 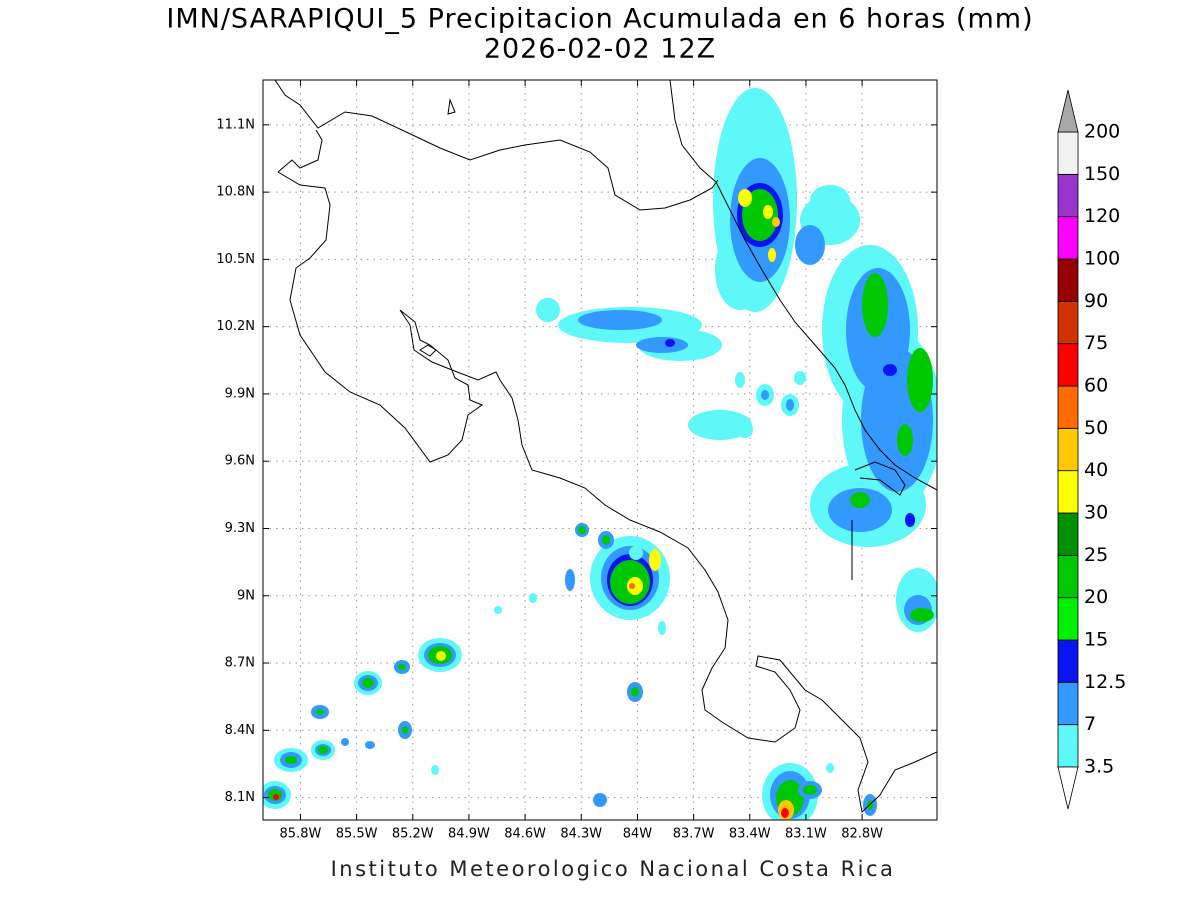 What do you see at coordinates (600, 49) in the screenshot?
I see `map-subtitle: 2026-02-02 12Z` at bounding box center [600, 49].